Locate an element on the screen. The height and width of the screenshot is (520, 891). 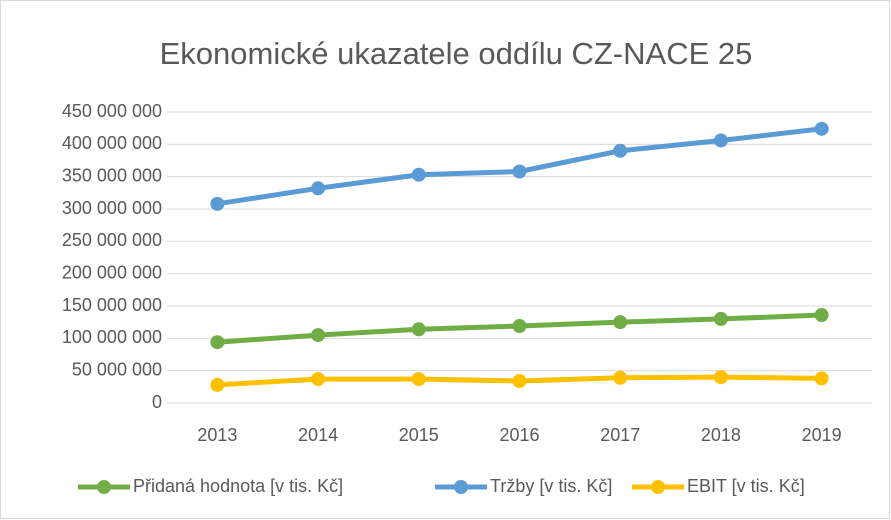
y-tick-label: 150 000 000 is located at coordinates (112, 305).